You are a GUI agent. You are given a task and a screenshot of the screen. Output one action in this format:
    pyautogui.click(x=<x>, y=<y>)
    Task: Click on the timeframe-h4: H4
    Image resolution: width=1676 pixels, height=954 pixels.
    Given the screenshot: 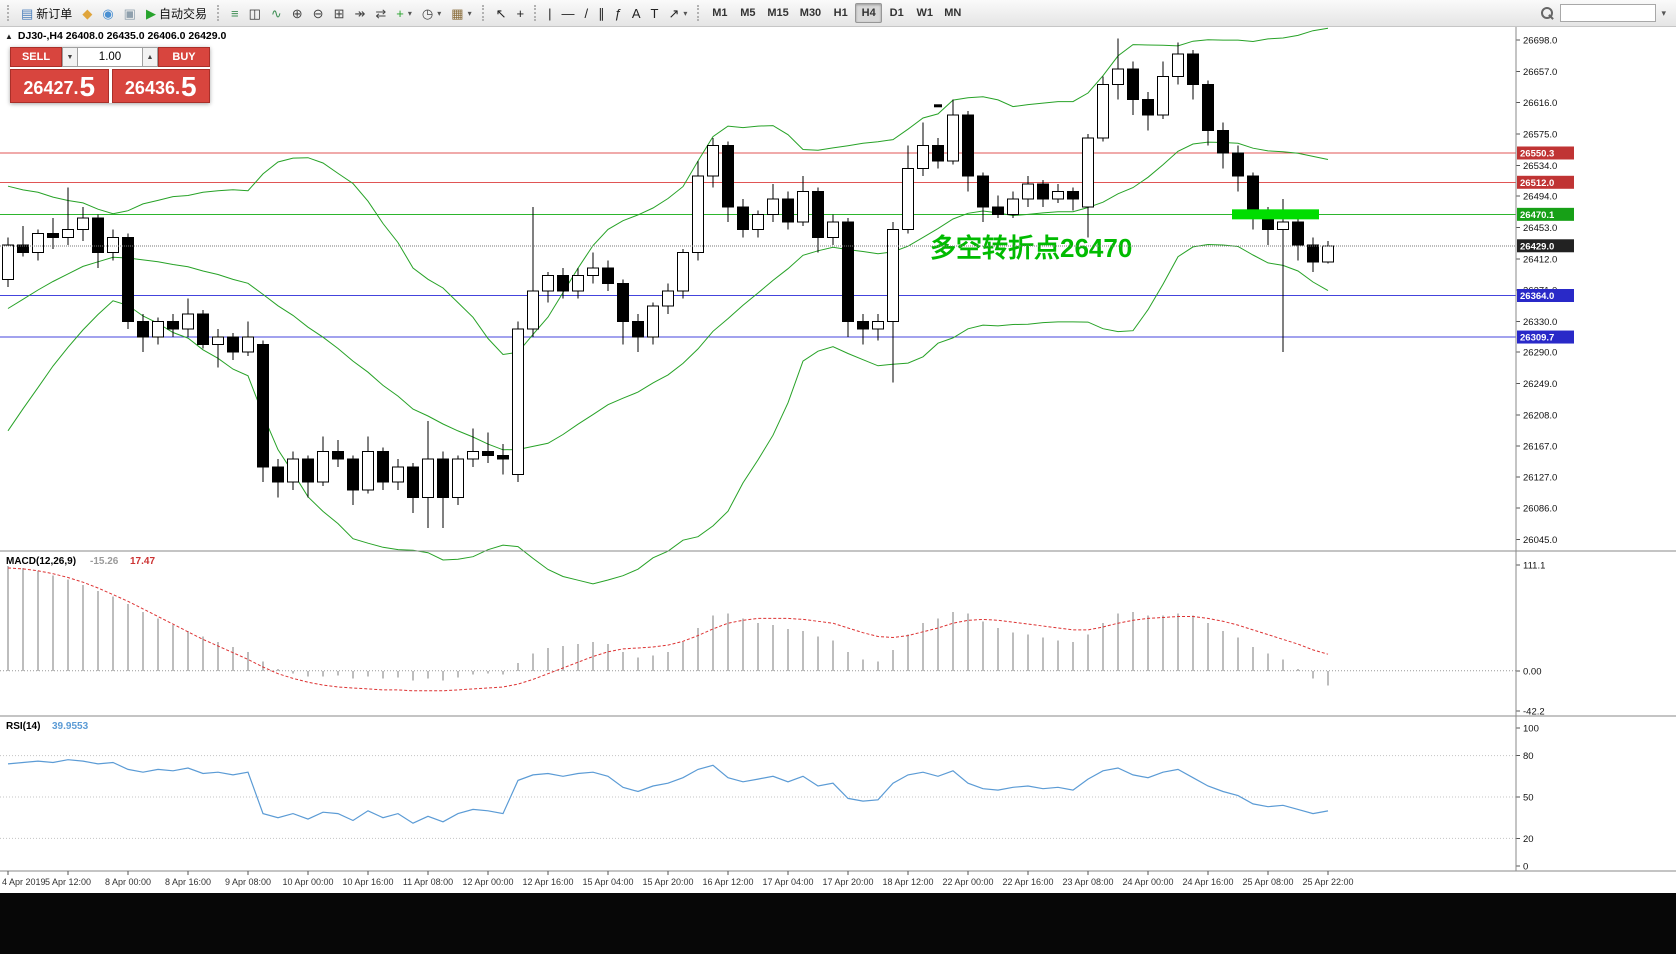 What is the action you would take?
    pyautogui.click(x=869, y=13)
    